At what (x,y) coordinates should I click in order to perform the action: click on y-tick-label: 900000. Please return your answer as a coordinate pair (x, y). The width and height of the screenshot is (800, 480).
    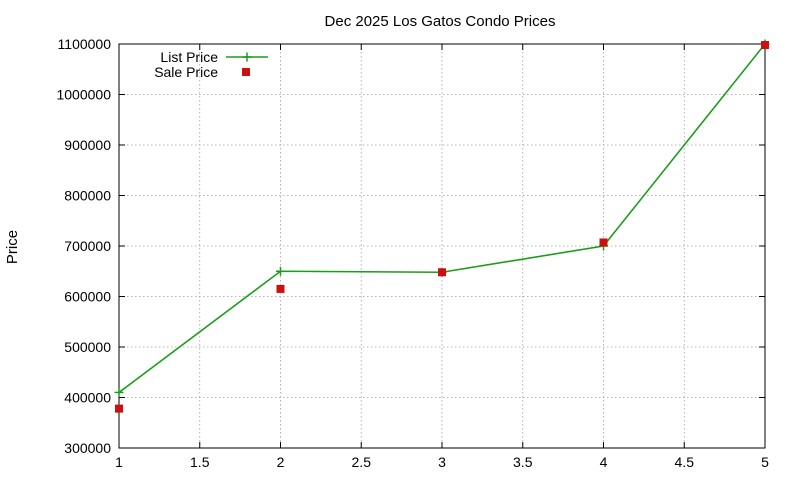
    Looking at the image, I should click on (87, 145).